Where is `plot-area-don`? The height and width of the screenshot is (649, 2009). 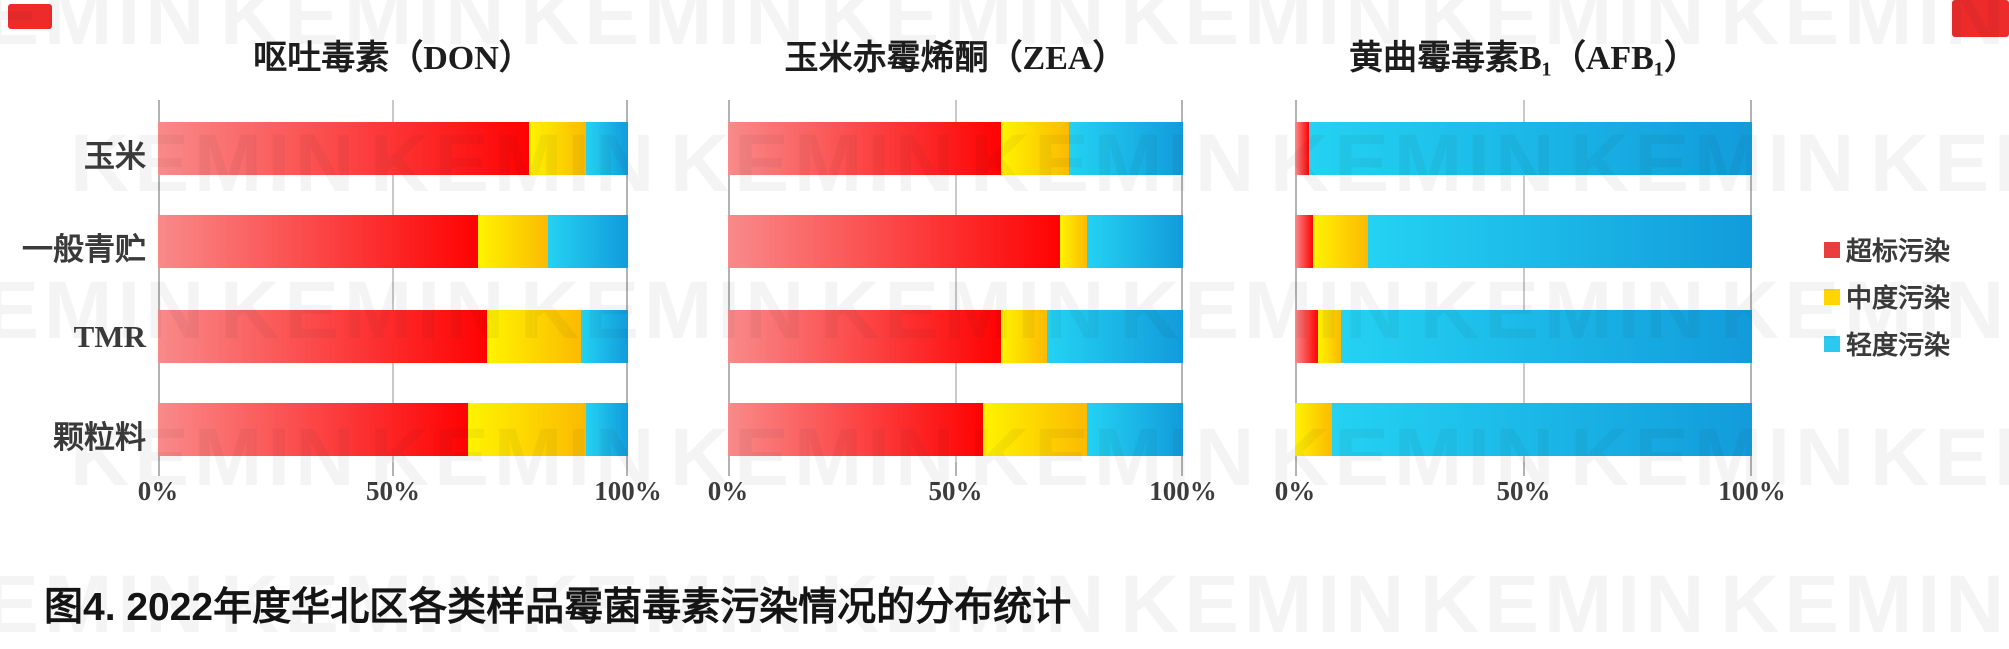
plot-area-don is located at coordinates (393, 288).